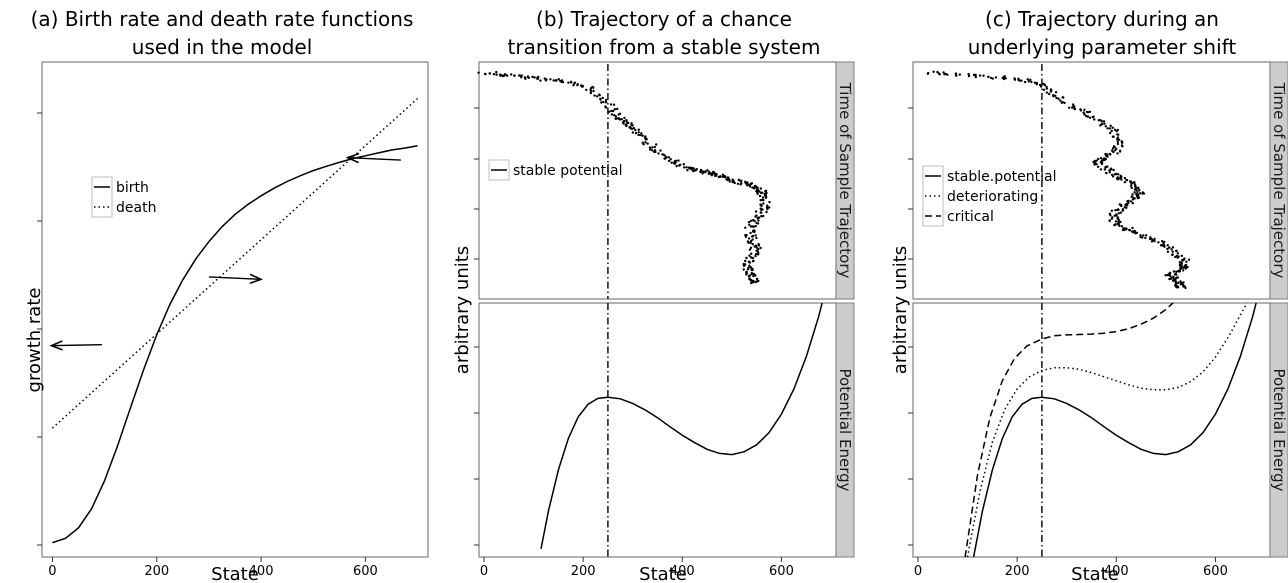  I want to click on b-bottom-strip-label: Potential Energy, so click(845, 430).